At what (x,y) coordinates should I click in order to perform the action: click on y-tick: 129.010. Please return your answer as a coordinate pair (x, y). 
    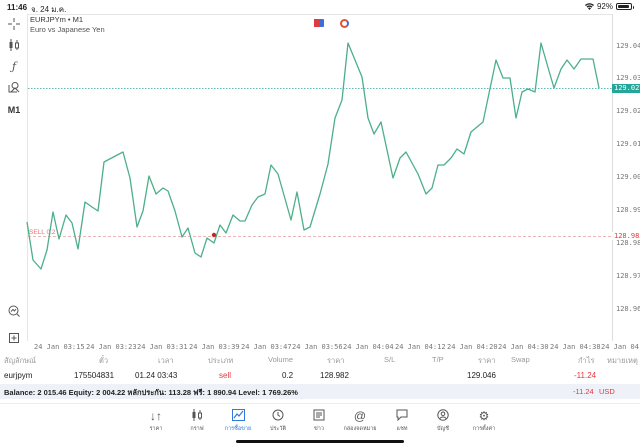
    Looking at the image, I should click on (628, 144).